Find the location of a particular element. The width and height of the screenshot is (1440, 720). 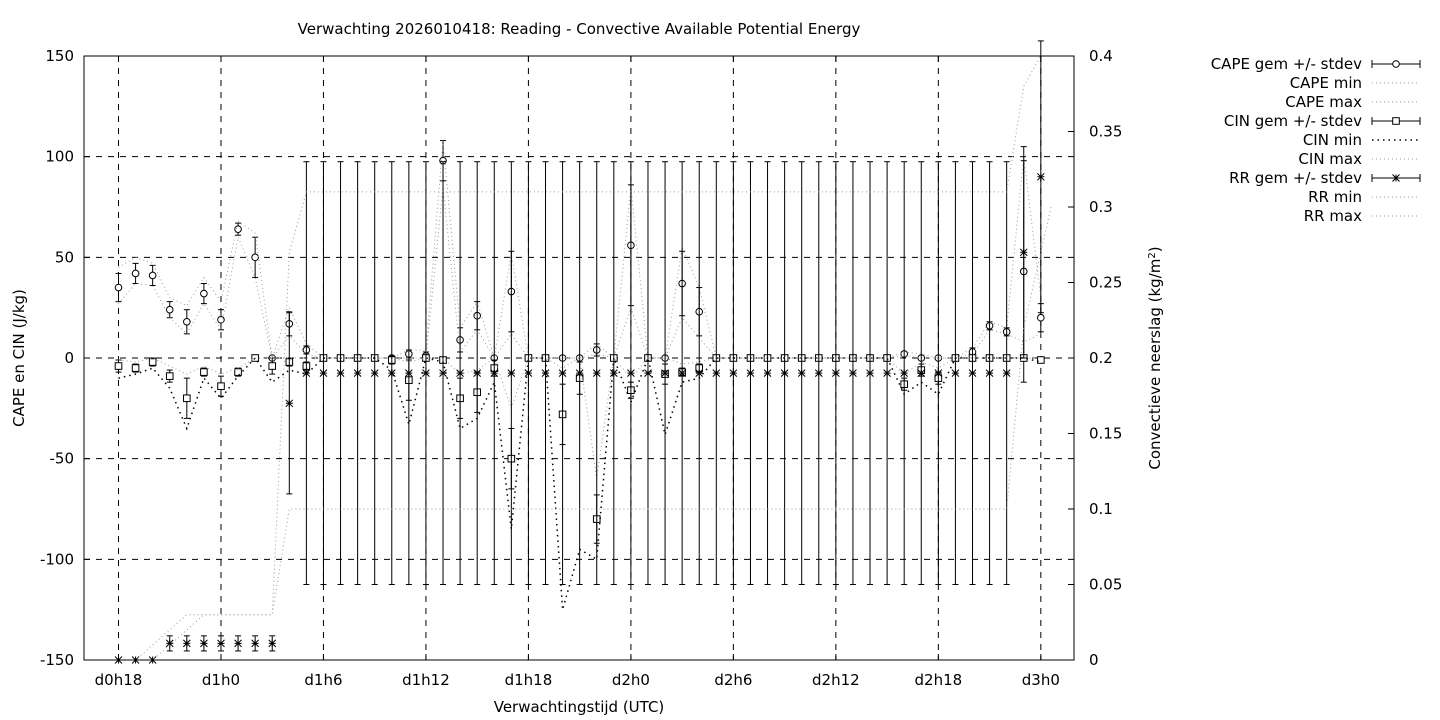

x-tick-label: d1h18 is located at coordinates (529, 680).